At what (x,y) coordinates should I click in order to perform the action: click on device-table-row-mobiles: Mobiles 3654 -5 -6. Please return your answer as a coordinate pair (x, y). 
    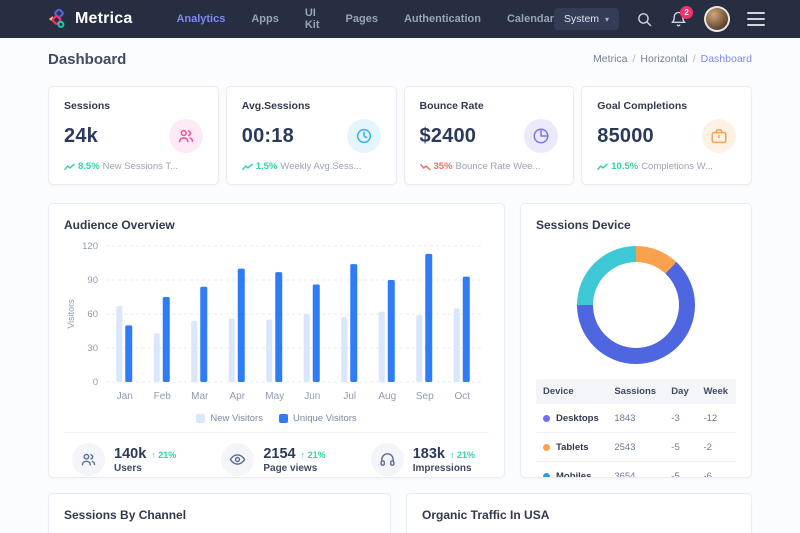
    Looking at the image, I should click on (636, 469).